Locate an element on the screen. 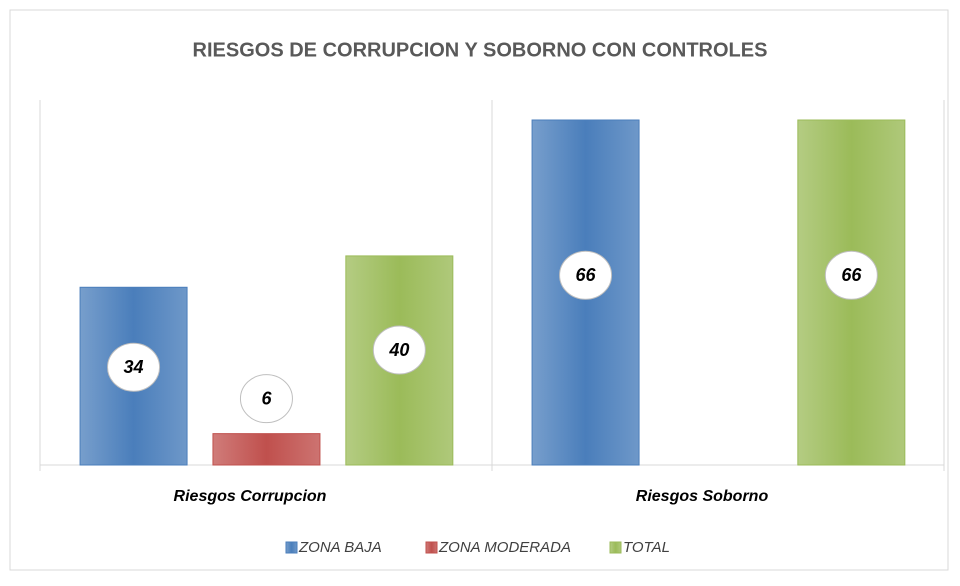 The height and width of the screenshot is (586, 960). data-label: 34 is located at coordinates (134, 367).